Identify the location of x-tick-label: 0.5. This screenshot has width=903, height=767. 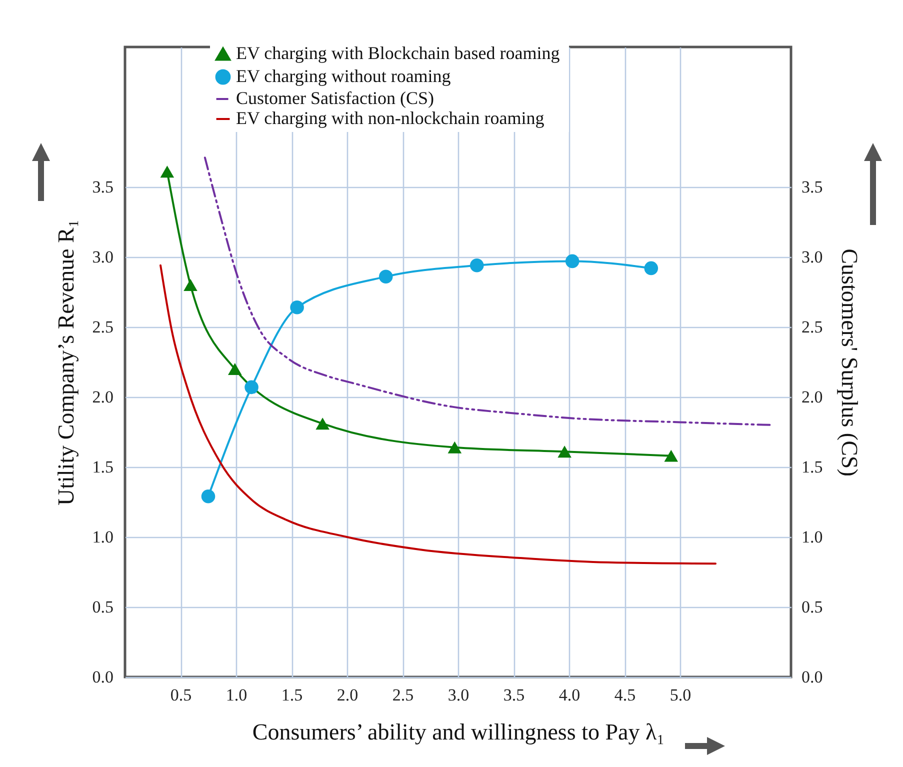
(181, 695).